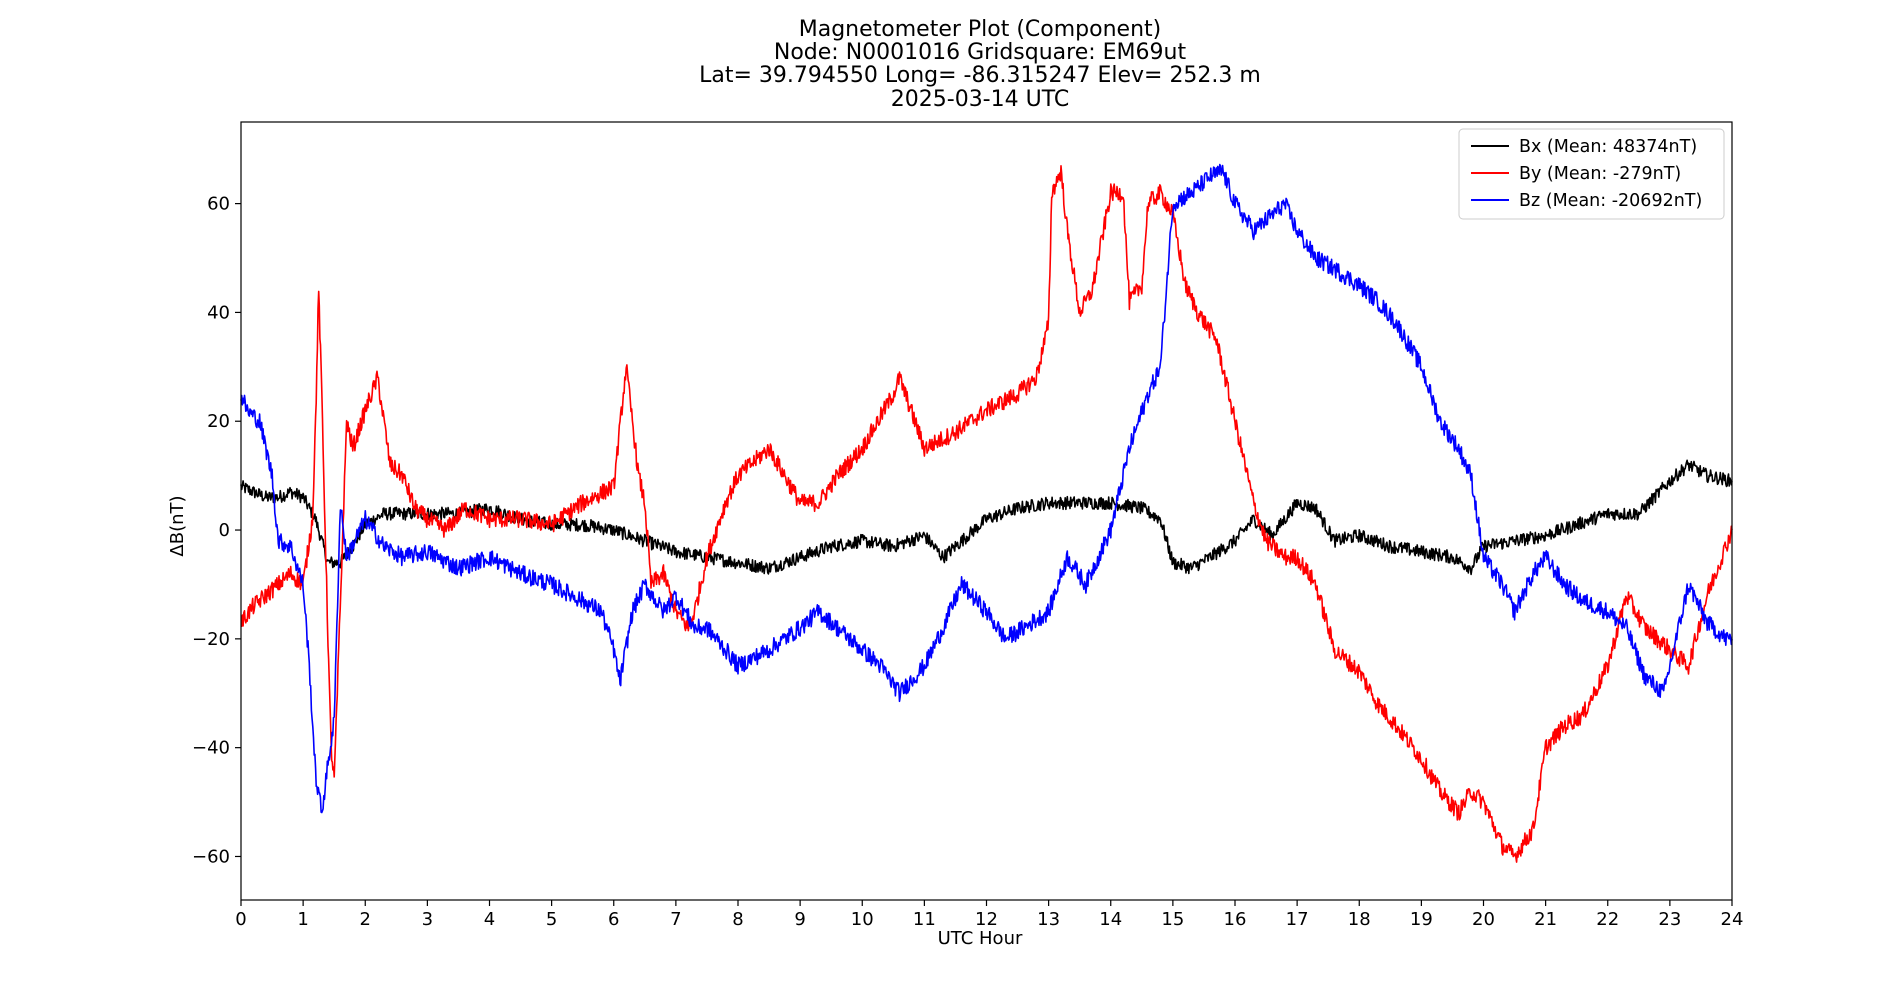 Image resolution: width=1900 pixels, height=1000 pixels. What do you see at coordinates (218, 312) in the screenshot?
I see `y-tick-label: 40` at bounding box center [218, 312].